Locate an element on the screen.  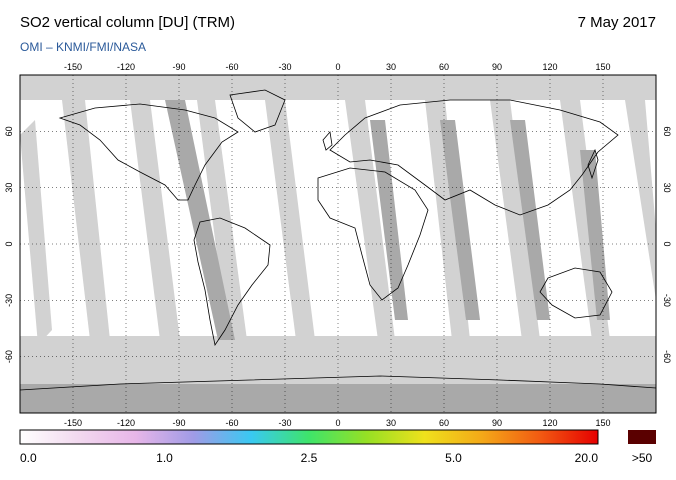
lon-tick-label-top: 60 is located at coordinates (444, 67).